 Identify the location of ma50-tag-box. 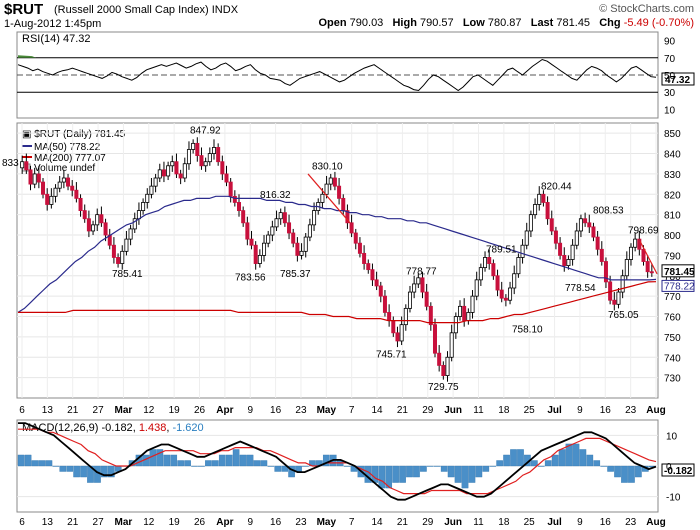
(678, 285).